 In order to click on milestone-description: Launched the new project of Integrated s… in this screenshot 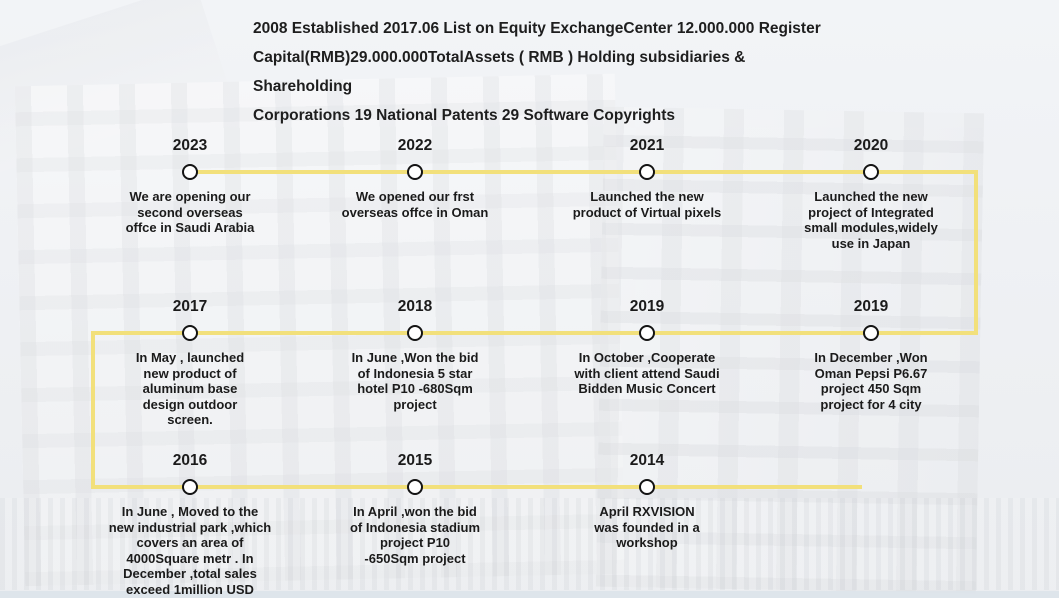, I will do `click(871, 220)`.